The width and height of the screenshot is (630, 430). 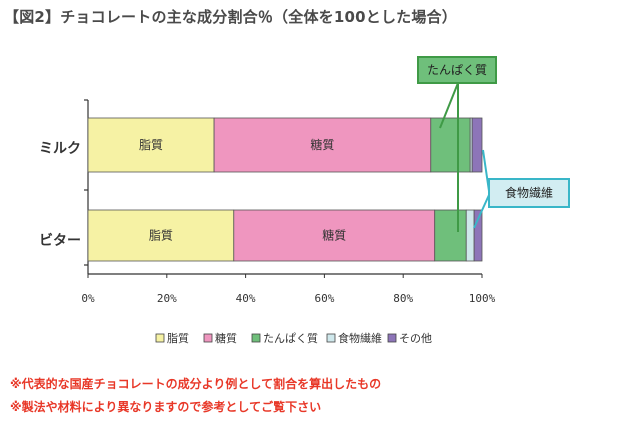 What do you see at coordinates (178, 338) in the screenshot?
I see `legend-label: 脂質` at bounding box center [178, 338].